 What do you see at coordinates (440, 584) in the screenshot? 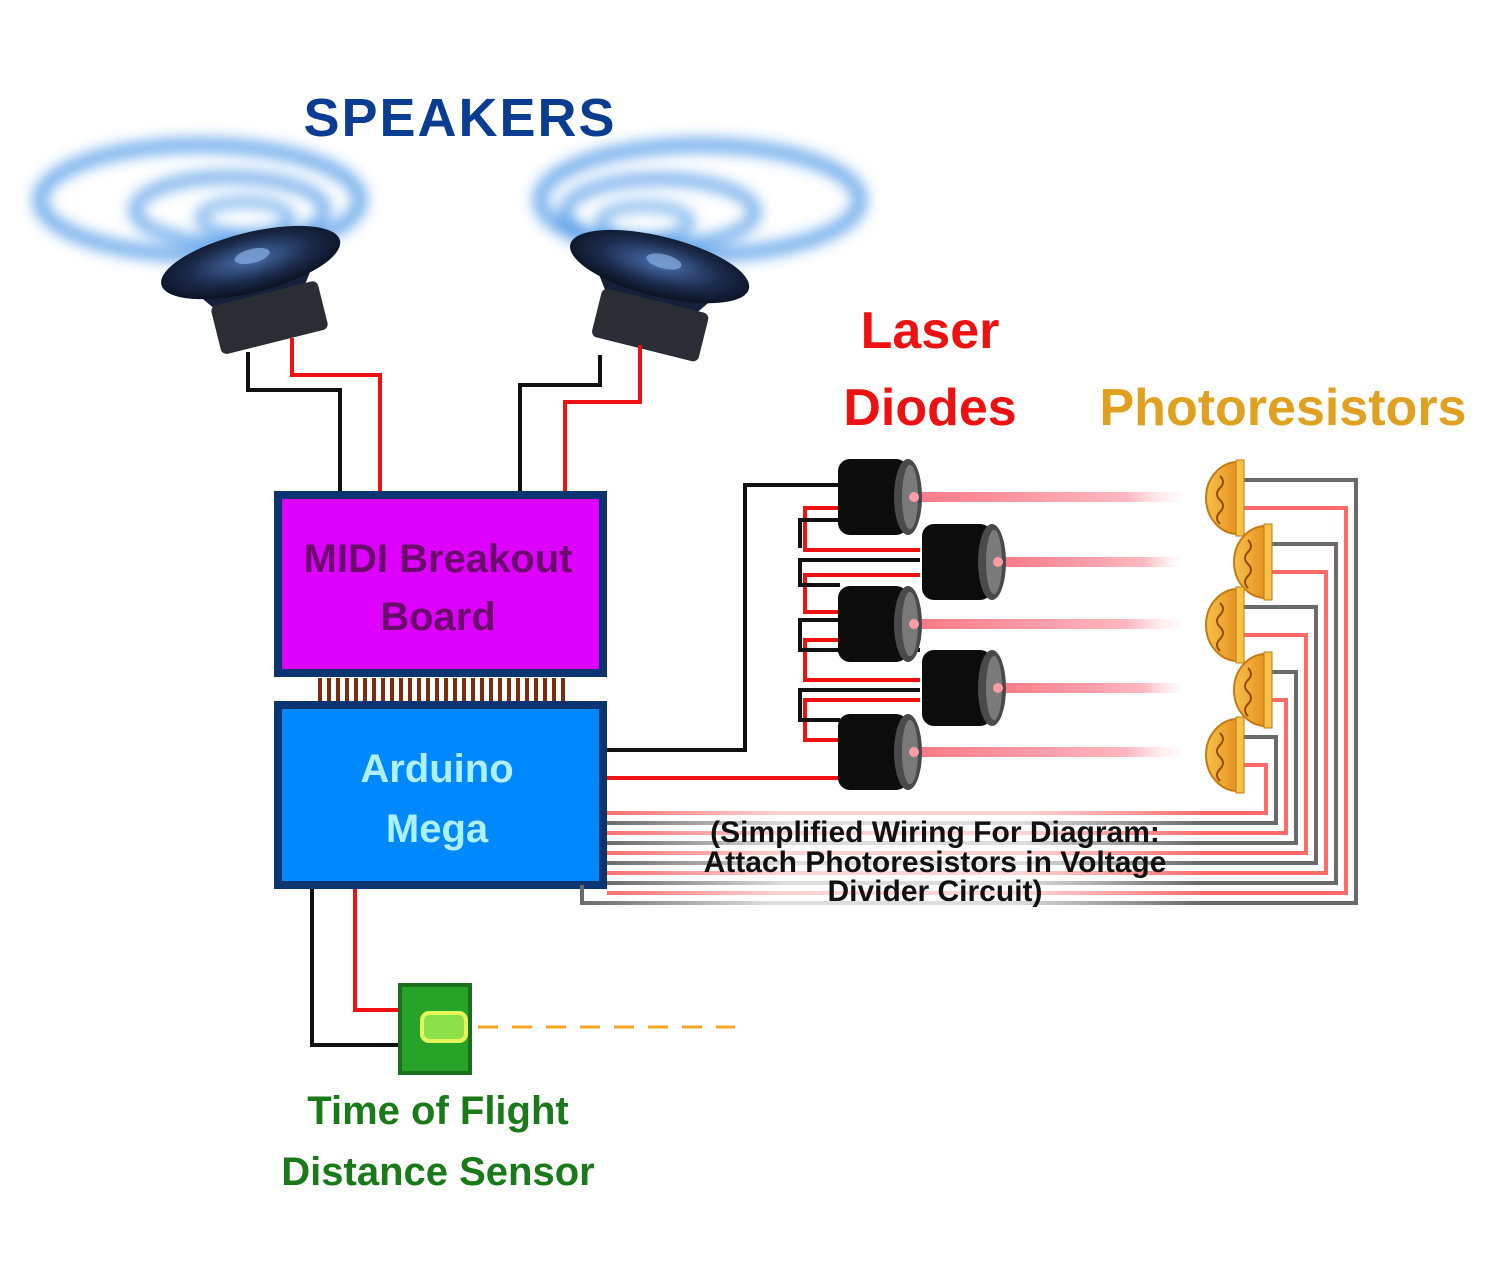
I see `midi-breakout-board` at bounding box center [440, 584].